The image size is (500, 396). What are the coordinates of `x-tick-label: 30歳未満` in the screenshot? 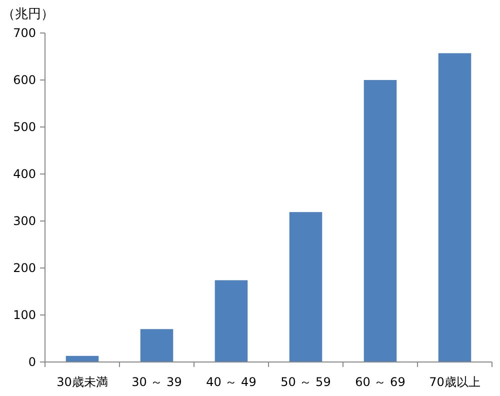 It's located at (82, 382).